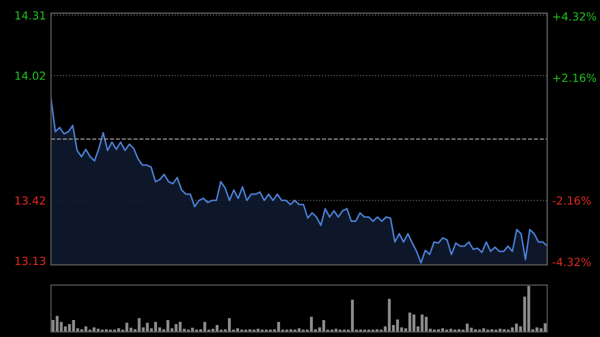  Describe the element at coordinates (31, 261) in the screenshot. I see `y-tick-label: 13.13` at that location.